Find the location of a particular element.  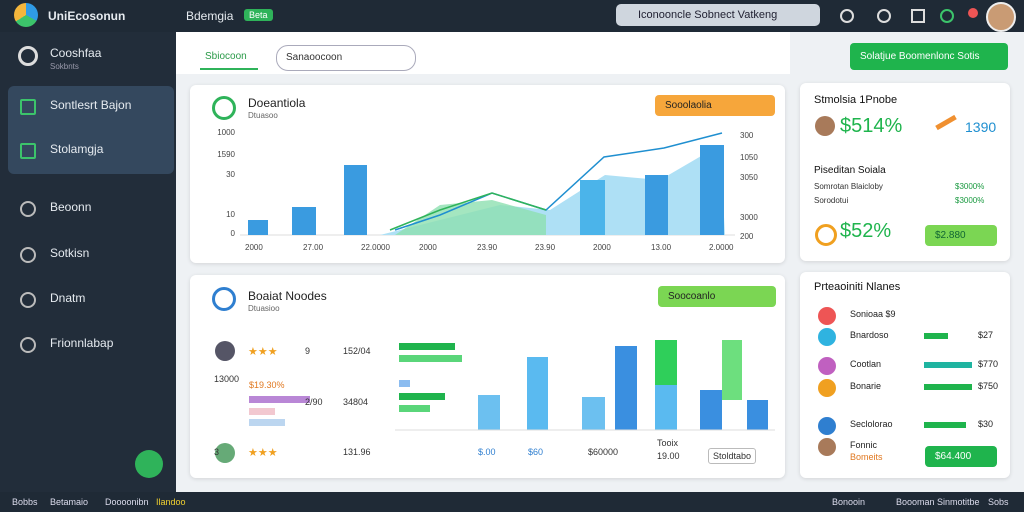

footer is located at coordinates (512, 502).